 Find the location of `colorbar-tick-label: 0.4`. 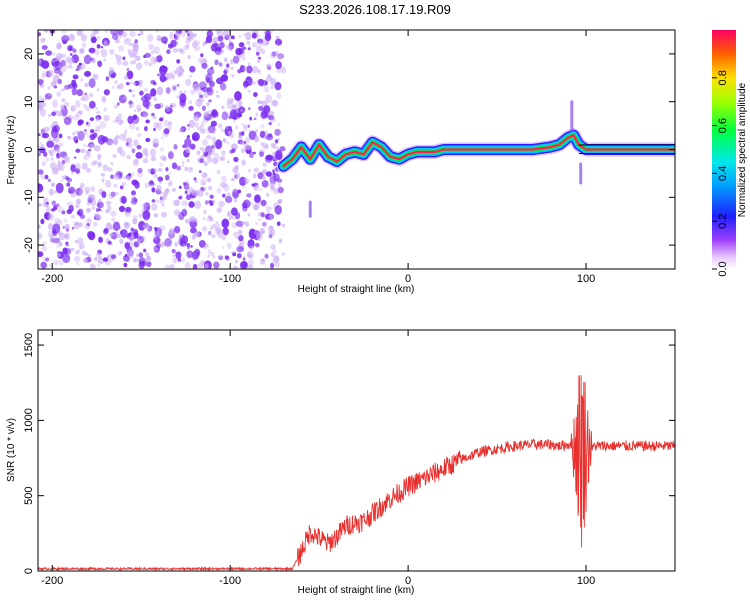

colorbar-tick-label: 0.4 is located at coordinates (723, 173).